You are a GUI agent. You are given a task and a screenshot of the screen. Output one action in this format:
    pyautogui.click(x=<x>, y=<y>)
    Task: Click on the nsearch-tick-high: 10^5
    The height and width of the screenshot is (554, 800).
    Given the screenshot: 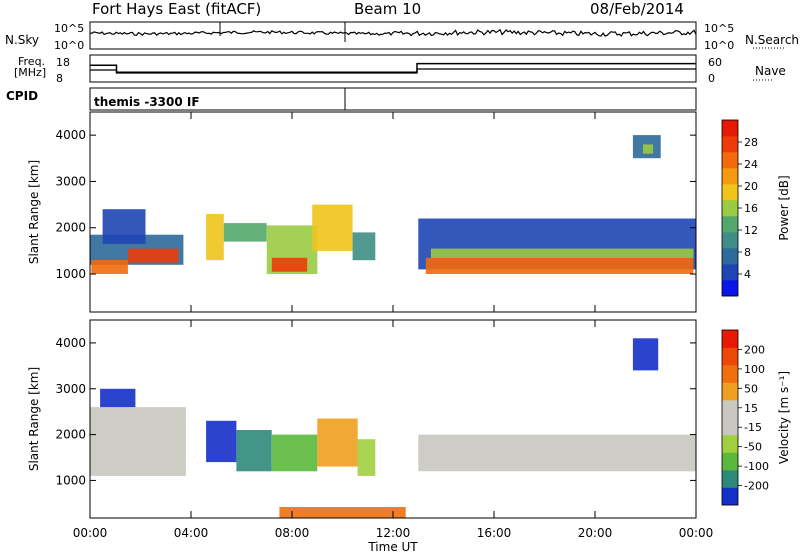 What is the action you would take?
    pyautogui.click(x=719, y=28)
    